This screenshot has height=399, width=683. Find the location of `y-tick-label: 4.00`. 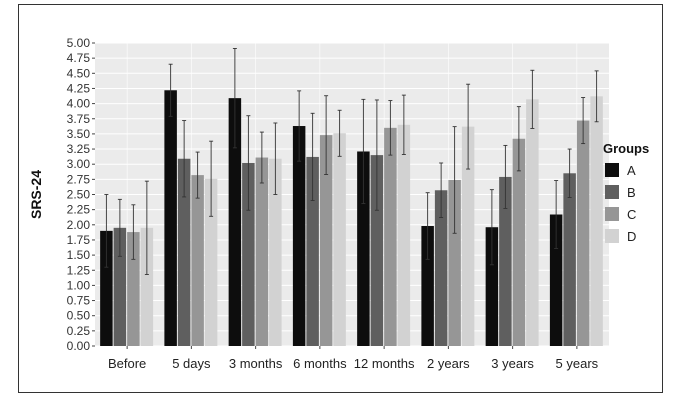

y-tick-label: 4.00 is located at coordinates (79, 104).